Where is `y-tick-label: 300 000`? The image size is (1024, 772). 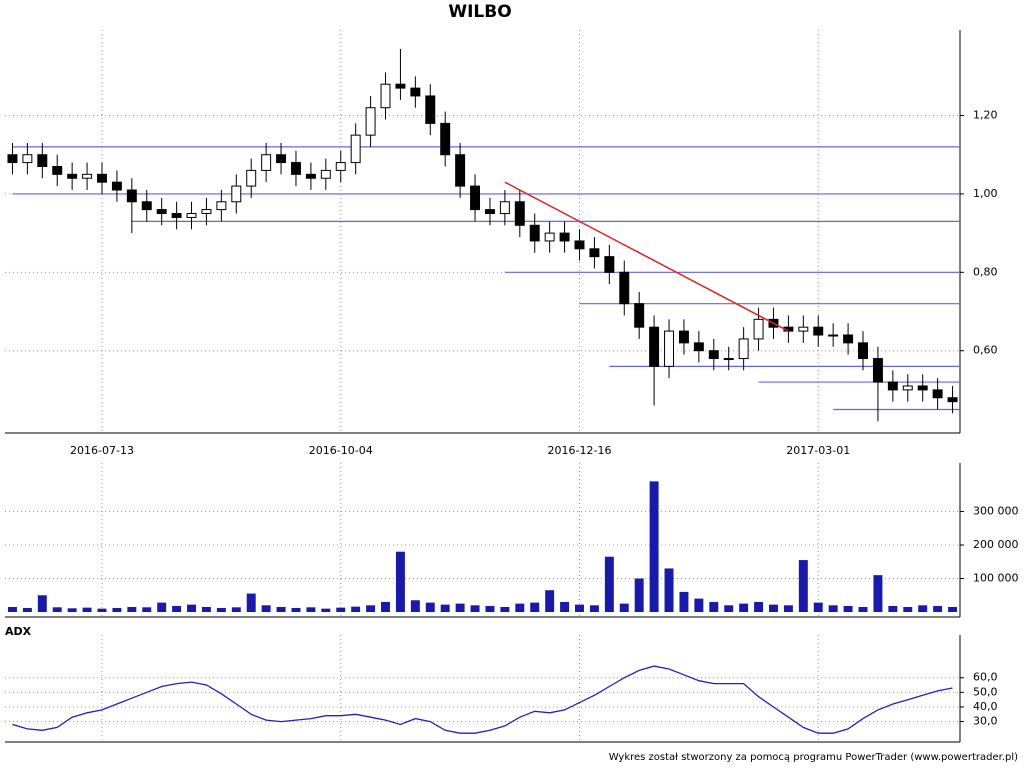
y-tick-label: 300 000 is located at coordinates (996, 511).